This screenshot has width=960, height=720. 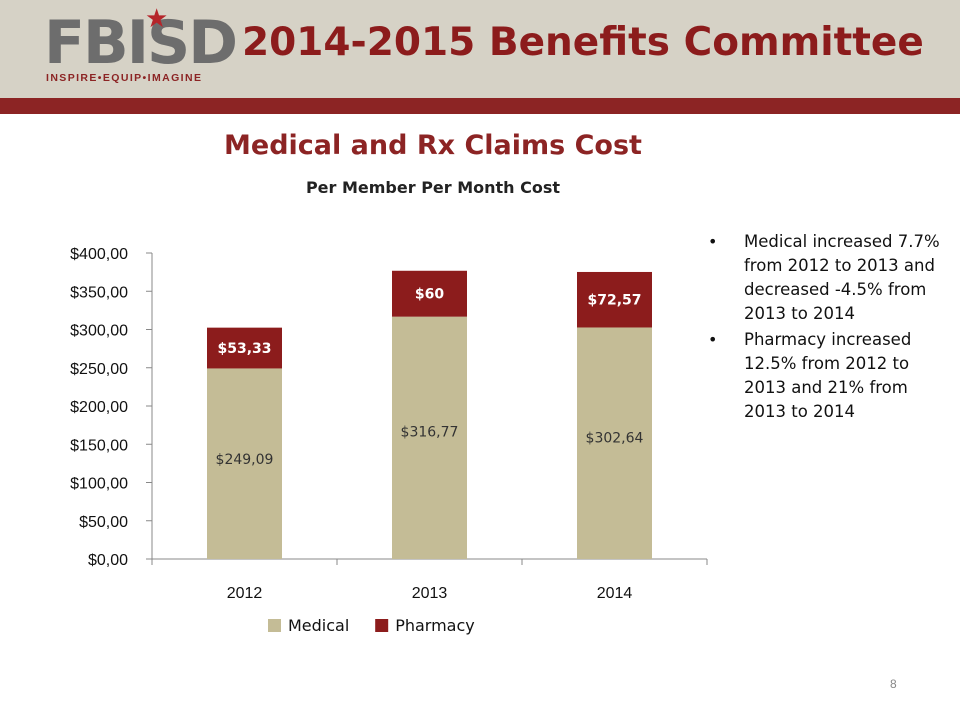 I want to click on data-label: $302,64, so click(x=615, y=438).